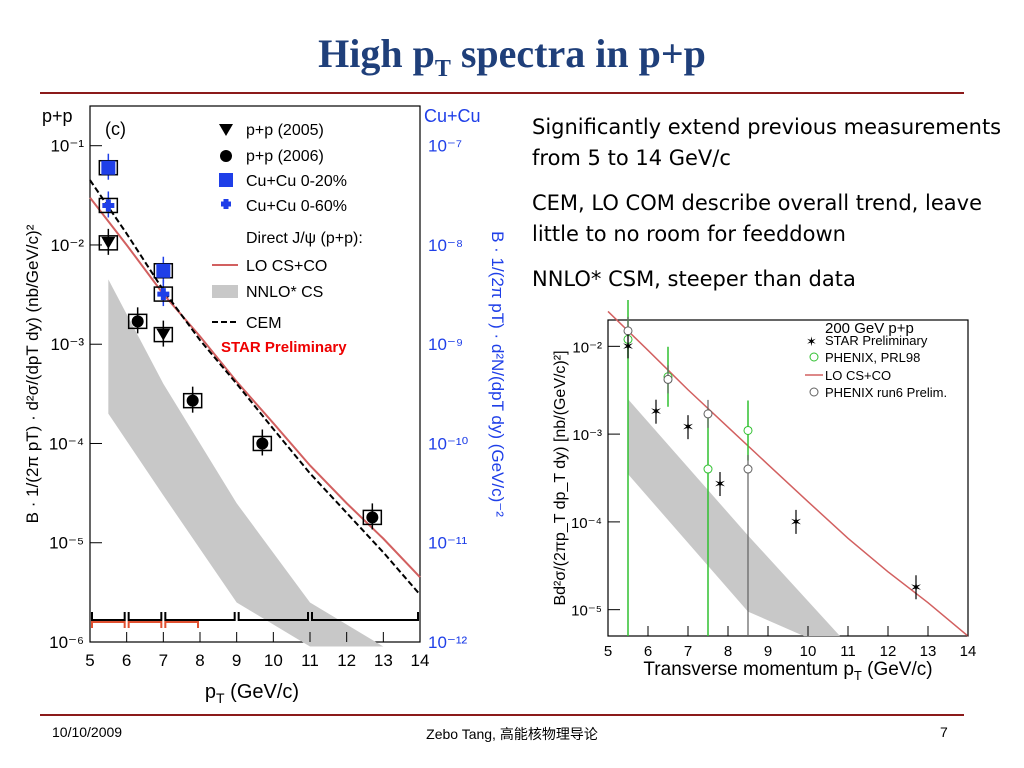  What do you see at coordinates (787, 671) in the screenshot?
I see `x-axis-label: Transverse momentum pT (GeV/c)` at bounding box center [787, 671].